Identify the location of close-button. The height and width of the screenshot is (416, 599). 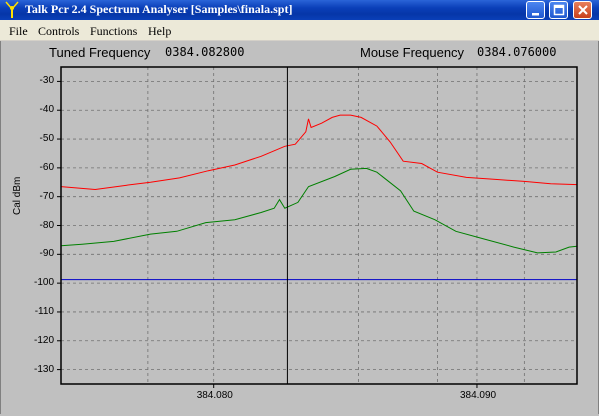
(582, 10).